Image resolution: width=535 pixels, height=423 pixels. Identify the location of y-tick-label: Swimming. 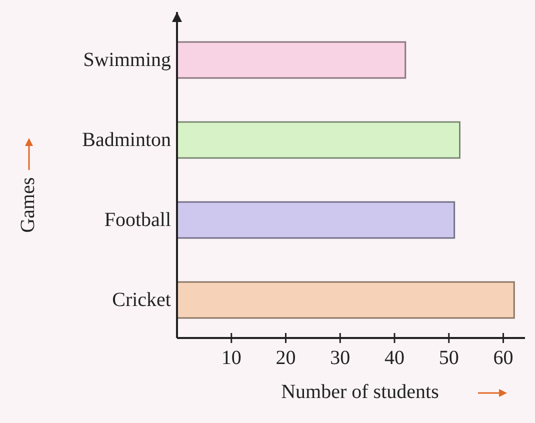
(127, 60).